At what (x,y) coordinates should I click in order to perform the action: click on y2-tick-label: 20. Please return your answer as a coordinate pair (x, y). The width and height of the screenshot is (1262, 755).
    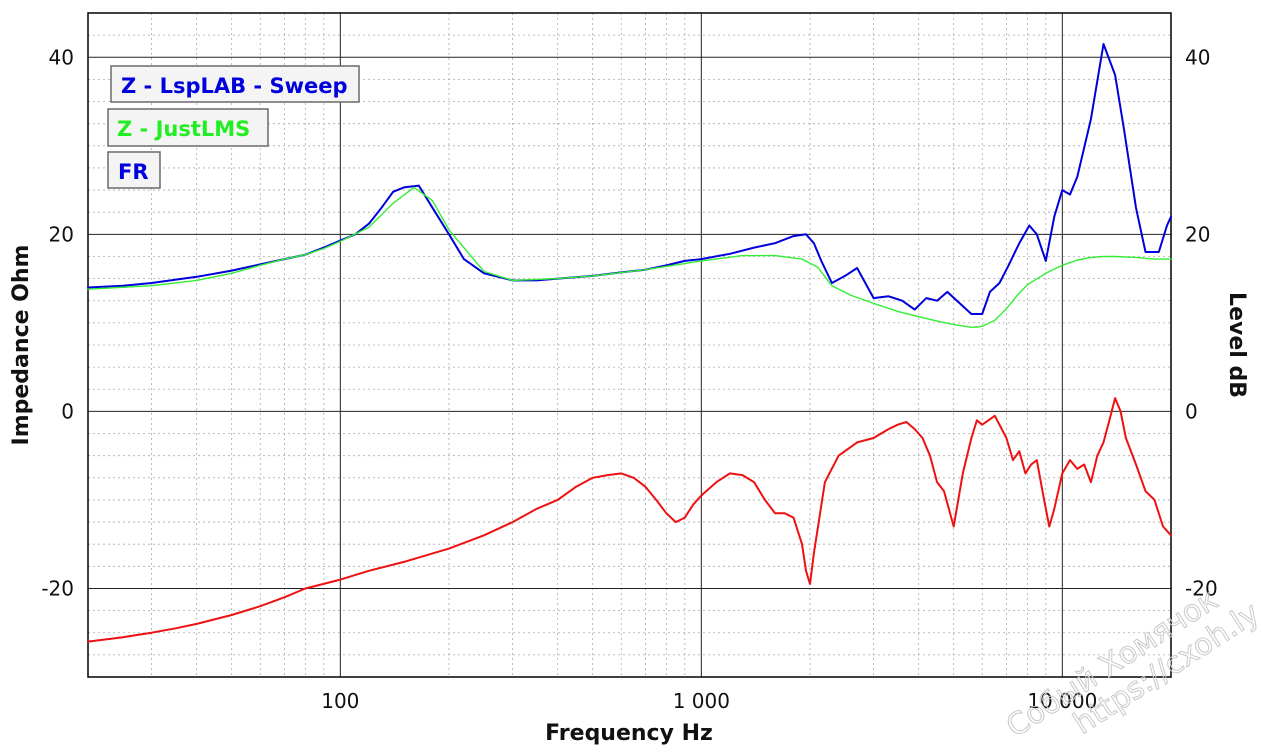
    Looking at the image, I should click on (1197, 234).